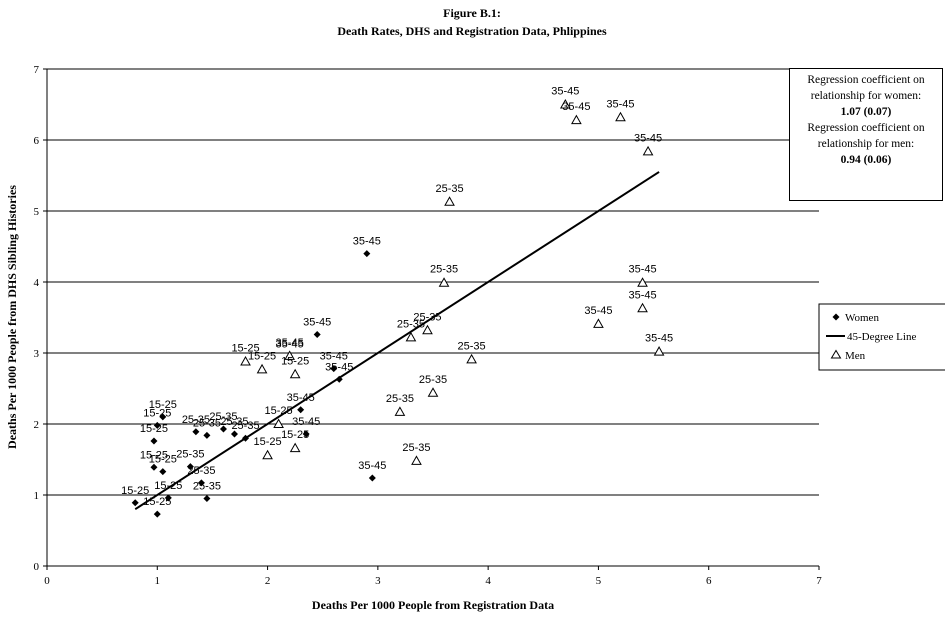  I want to click on annotation-men-coef: 0.94 (0.06), so click(866, 160).